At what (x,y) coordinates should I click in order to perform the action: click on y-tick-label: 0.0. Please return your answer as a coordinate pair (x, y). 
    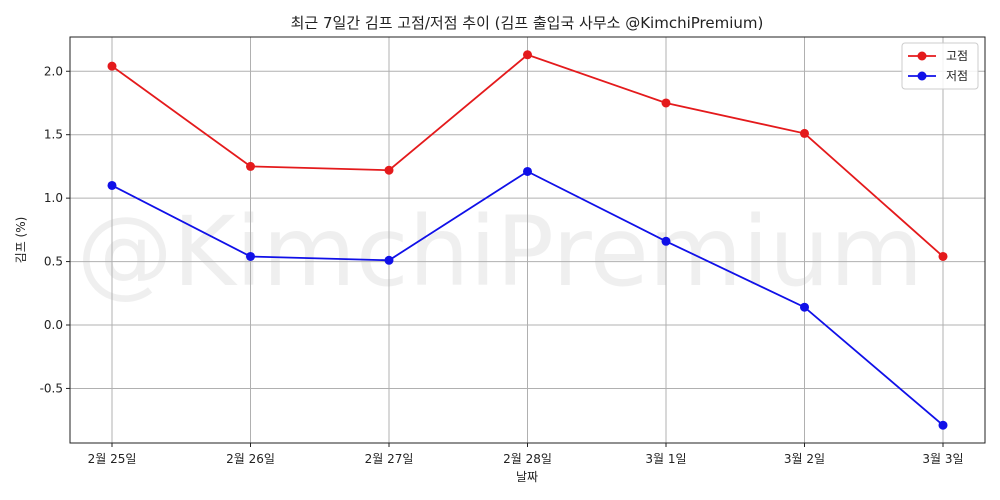
    Looking at the image, I should click on (53, 325).